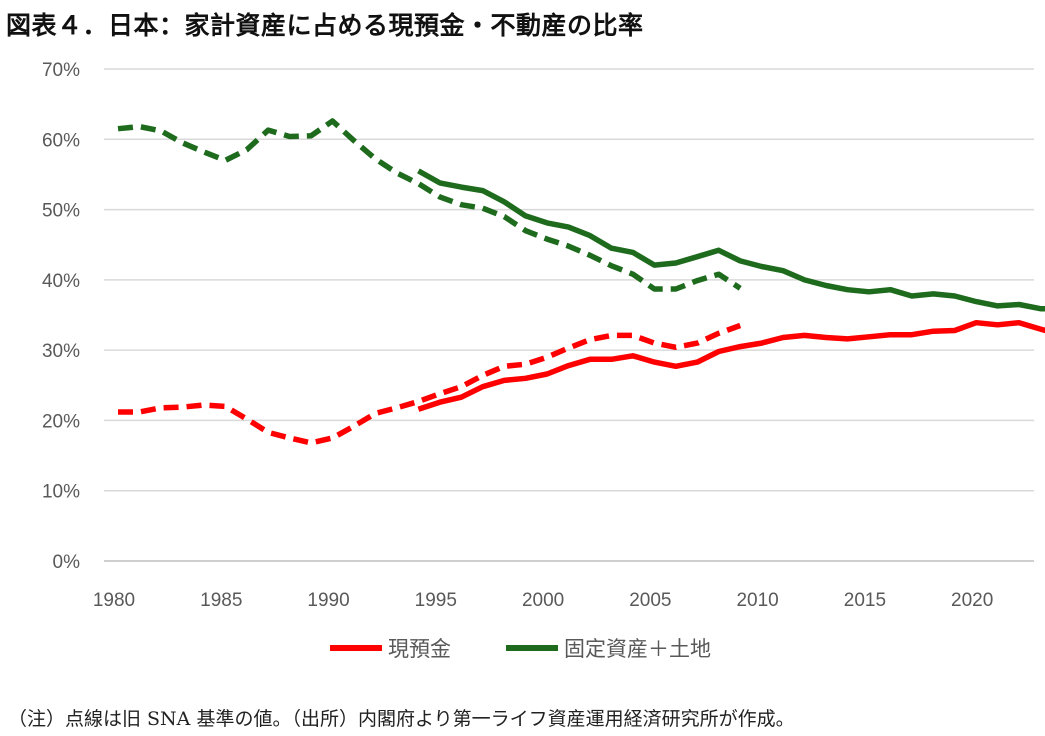  Describe the element at coordinates (61, 351) in the screenshot. I see `y-tick-label: 30%` at that location.